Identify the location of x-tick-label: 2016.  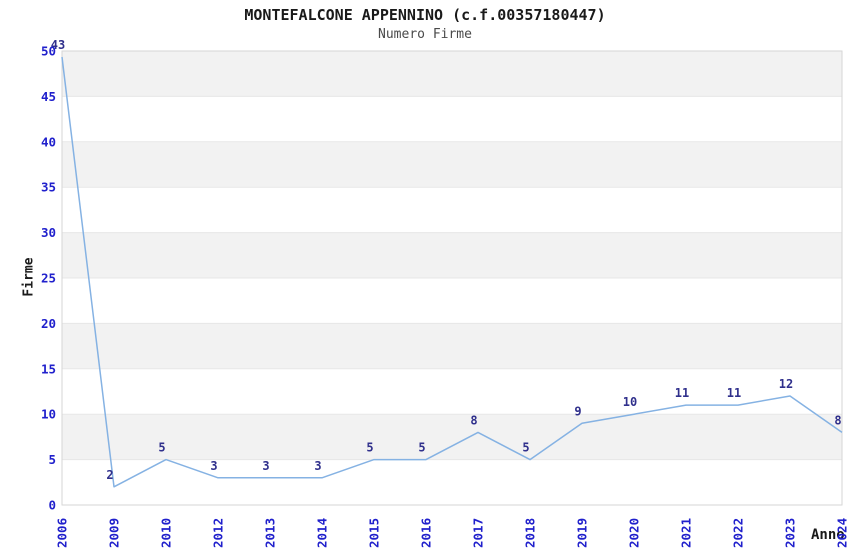
(426, 533).